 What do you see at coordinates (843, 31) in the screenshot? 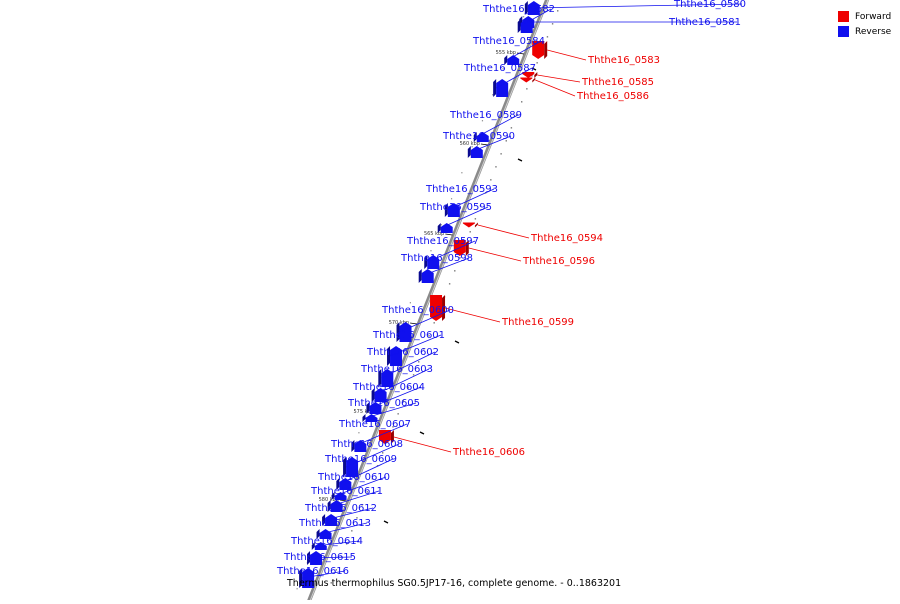
I see `reverse-swatch` at bounding box center [843, 31].